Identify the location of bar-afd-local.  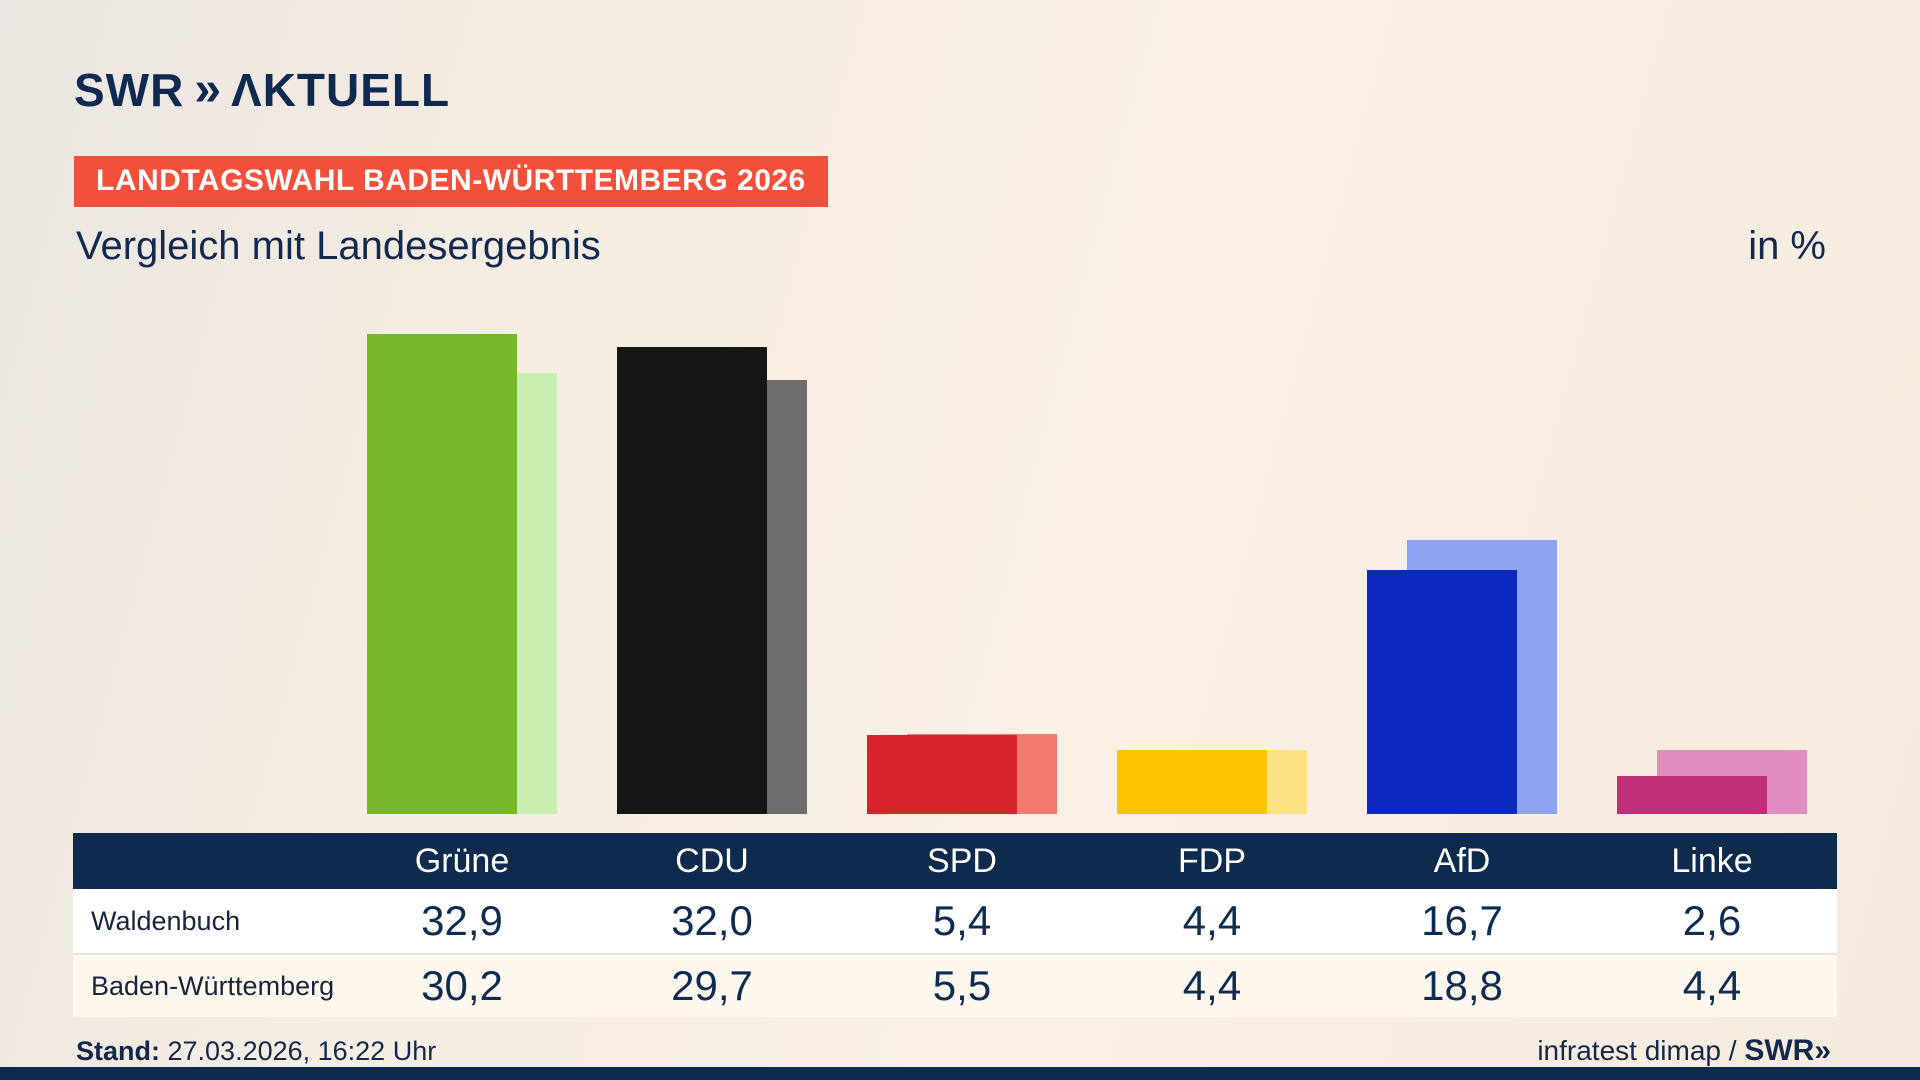
(1442, 692).